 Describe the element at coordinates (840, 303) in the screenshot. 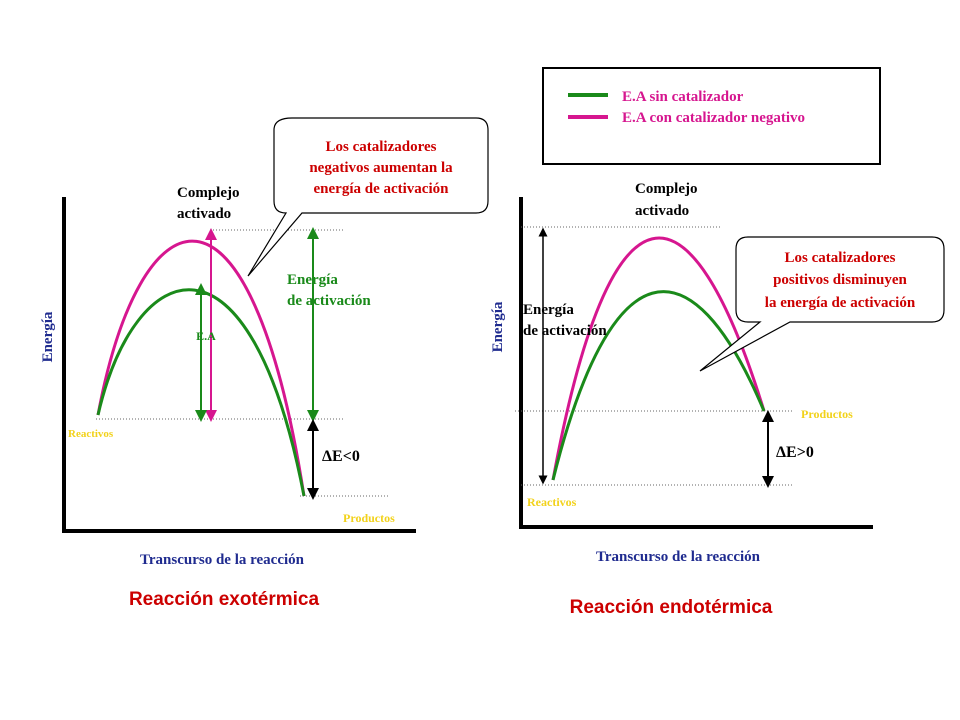

I see `right-callout-line3: la energía de activación` at that location.